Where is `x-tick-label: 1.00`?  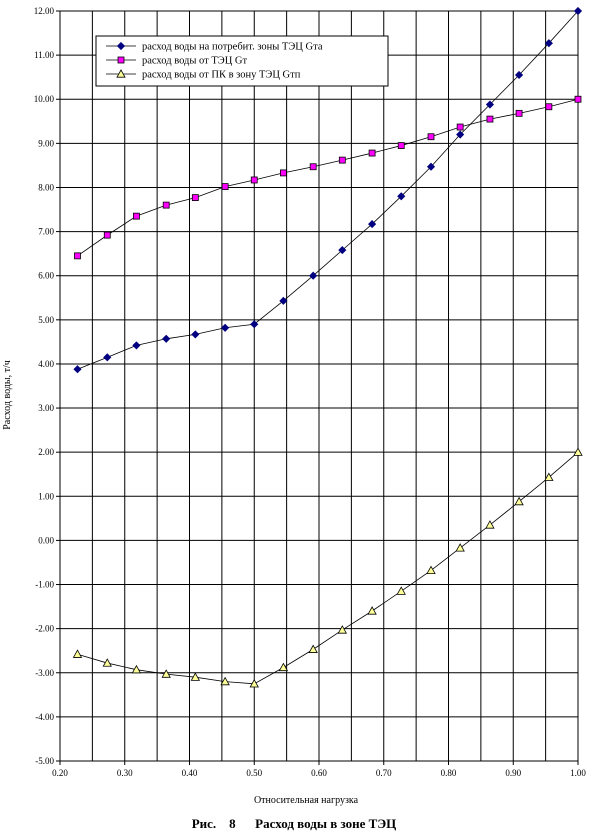
x-tick-label: 1.00 is located at coordinates (578, 773).